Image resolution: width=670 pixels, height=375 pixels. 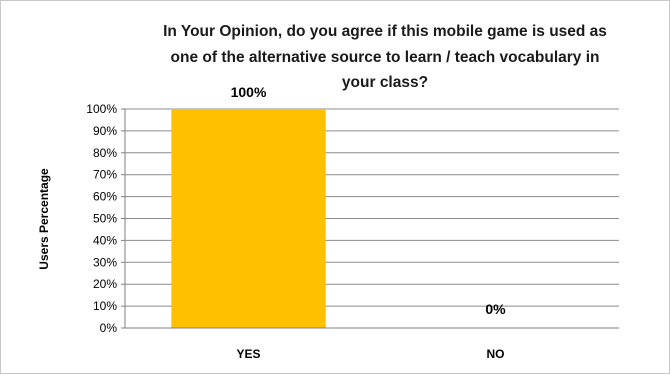 I want to click on y-tick-labels: 0% 10% 20% 30% 40% 50% 60% 70% 80% 90% 100%, so click(x=105, y=218).